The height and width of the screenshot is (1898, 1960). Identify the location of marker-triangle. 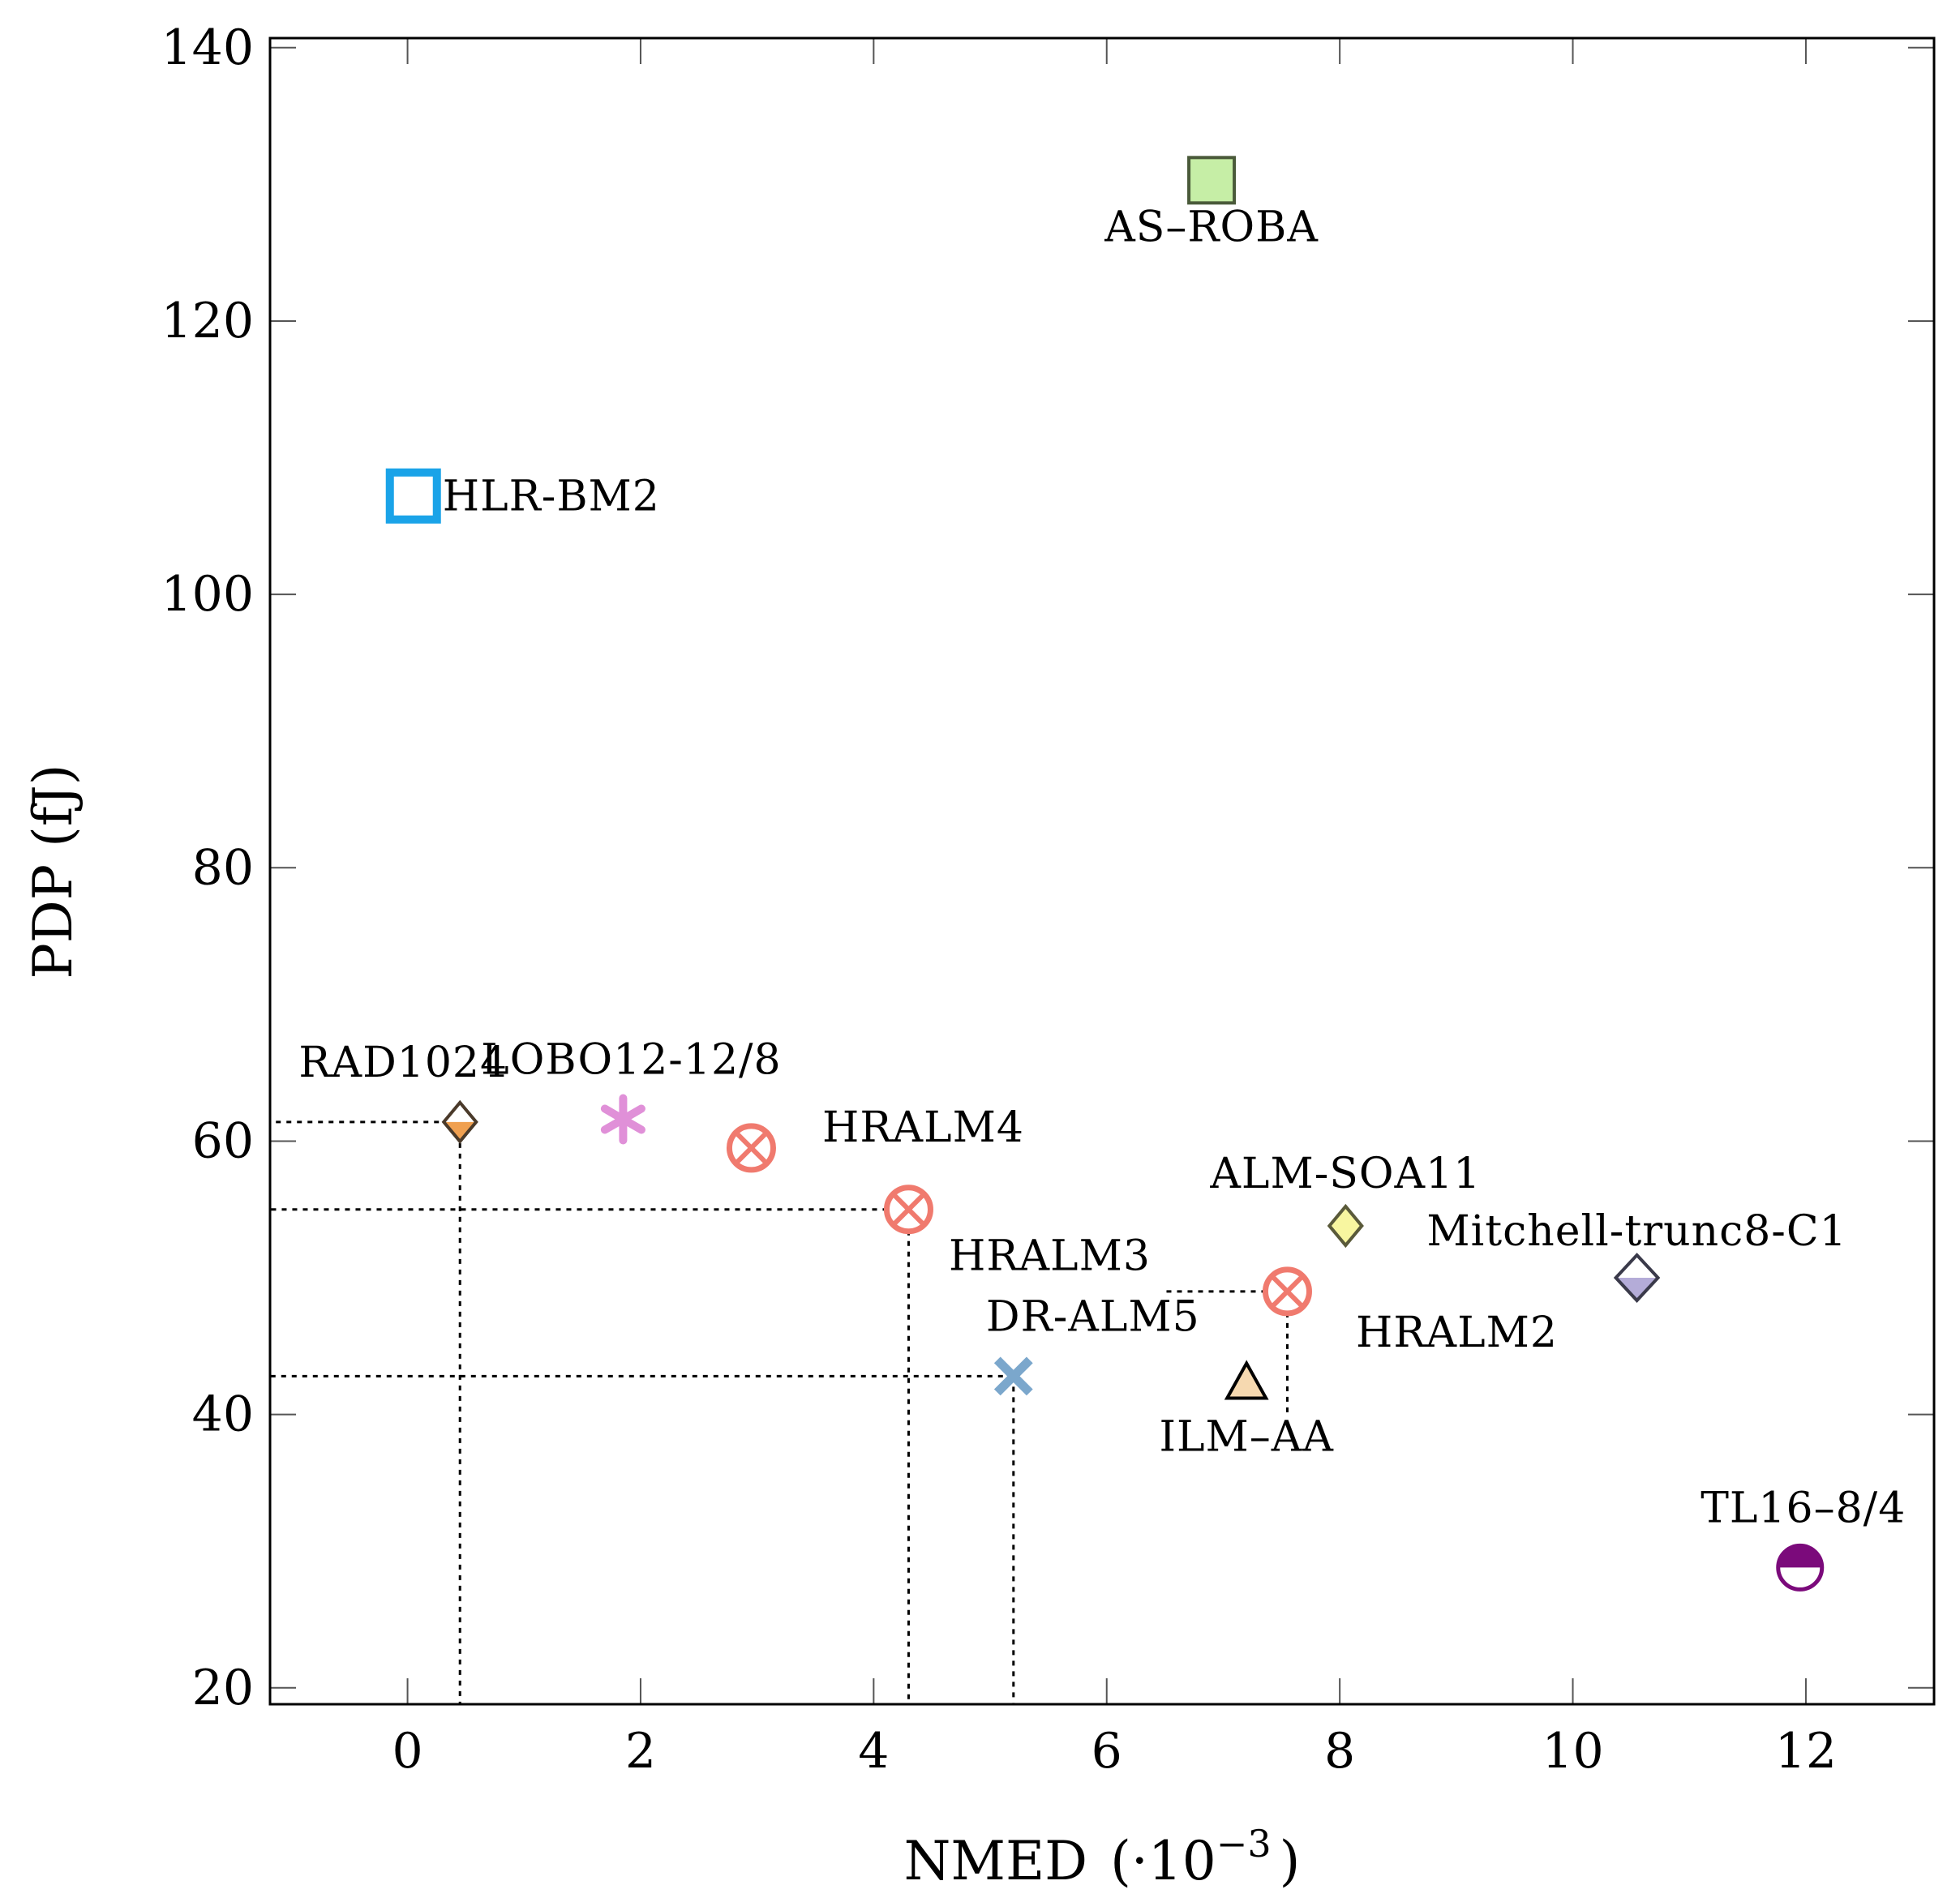
(1246, 1380).